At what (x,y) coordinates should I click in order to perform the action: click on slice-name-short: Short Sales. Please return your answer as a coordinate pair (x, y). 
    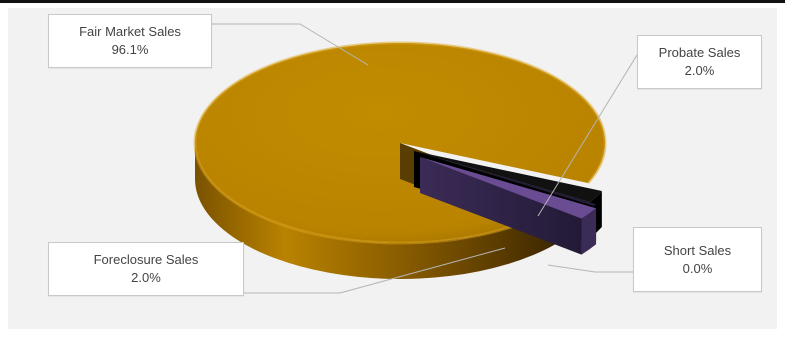
    Looking at the image, I should click on (697, 250).